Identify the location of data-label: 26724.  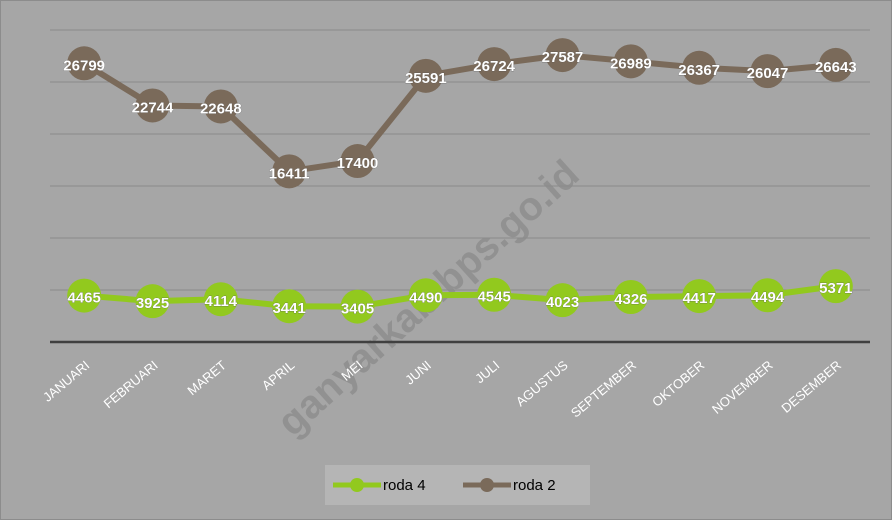
(494, 66).